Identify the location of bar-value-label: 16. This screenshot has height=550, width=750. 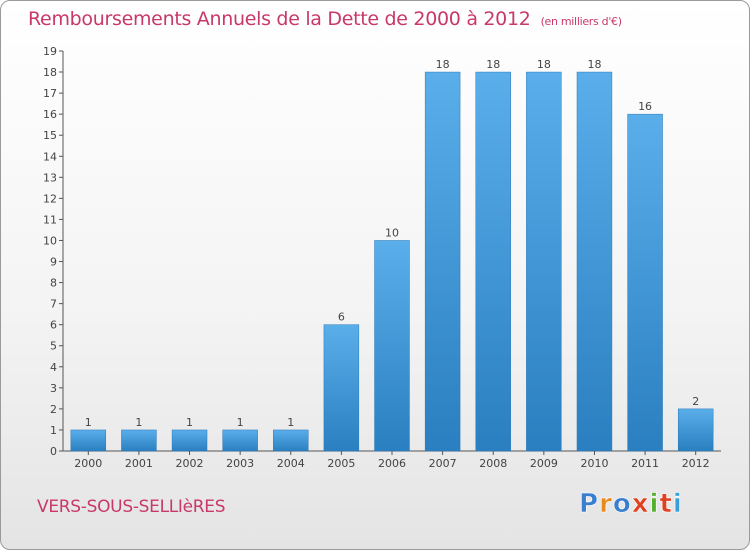
(645, 106).